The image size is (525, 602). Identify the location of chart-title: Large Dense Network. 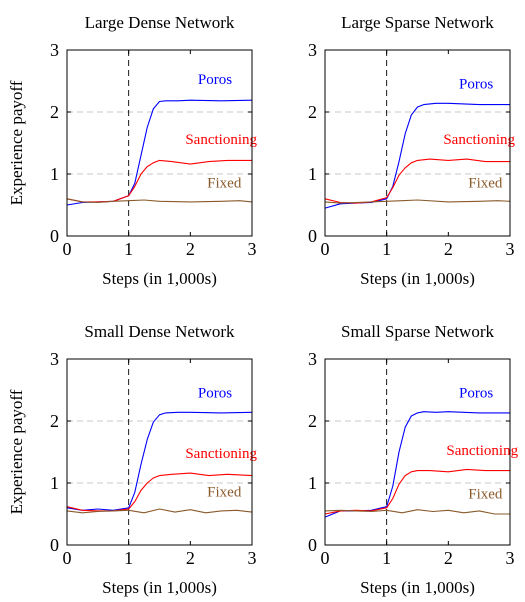
(160, 22).